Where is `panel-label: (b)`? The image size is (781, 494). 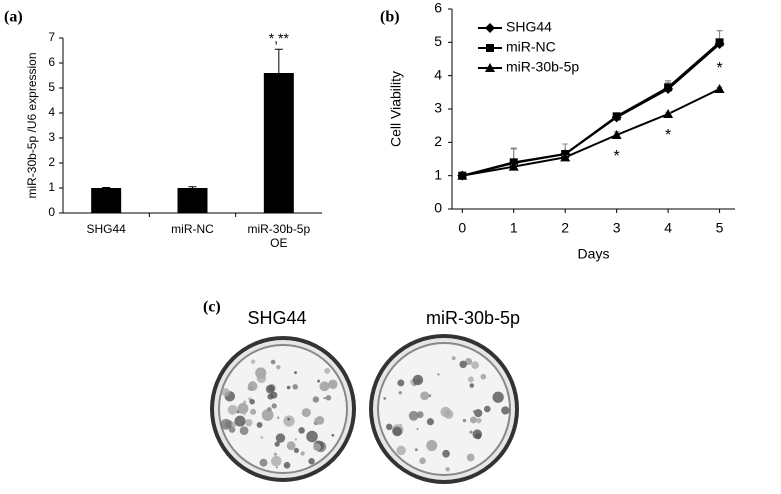
panel-label: (b) is located at coordinates (390, 17).